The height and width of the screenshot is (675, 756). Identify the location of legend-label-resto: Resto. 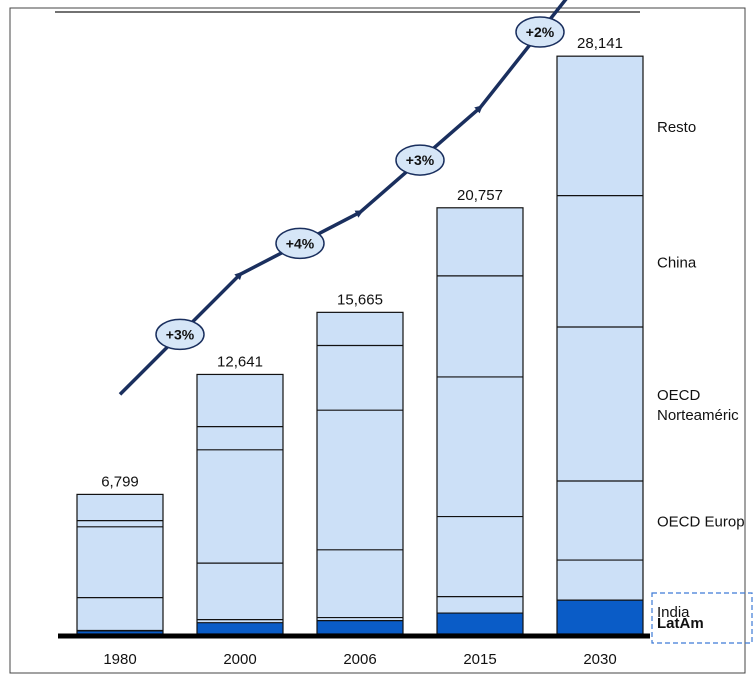
(676, 127).